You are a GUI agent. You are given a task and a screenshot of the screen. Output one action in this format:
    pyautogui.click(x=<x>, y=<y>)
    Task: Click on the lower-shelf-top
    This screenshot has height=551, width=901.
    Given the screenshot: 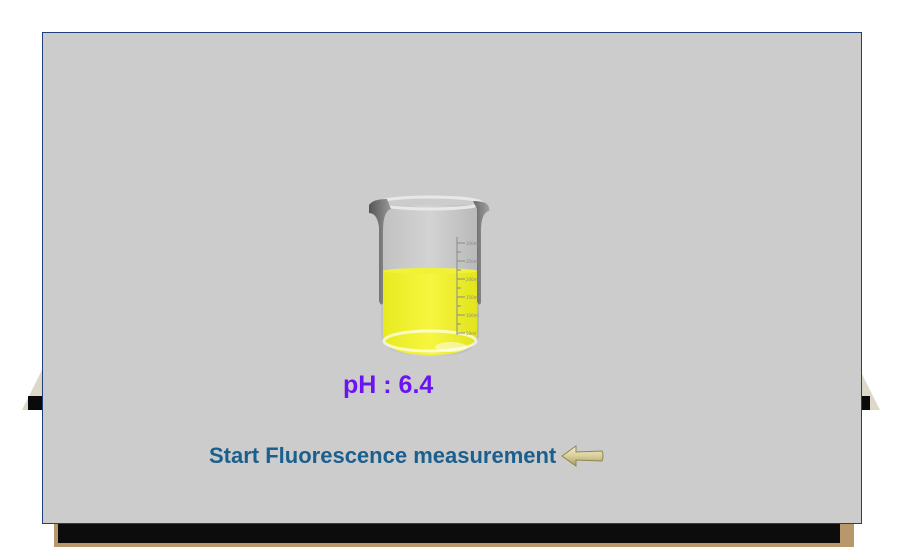 What is the action you would take?
    pyautogui.click(x=449, y=533)
    